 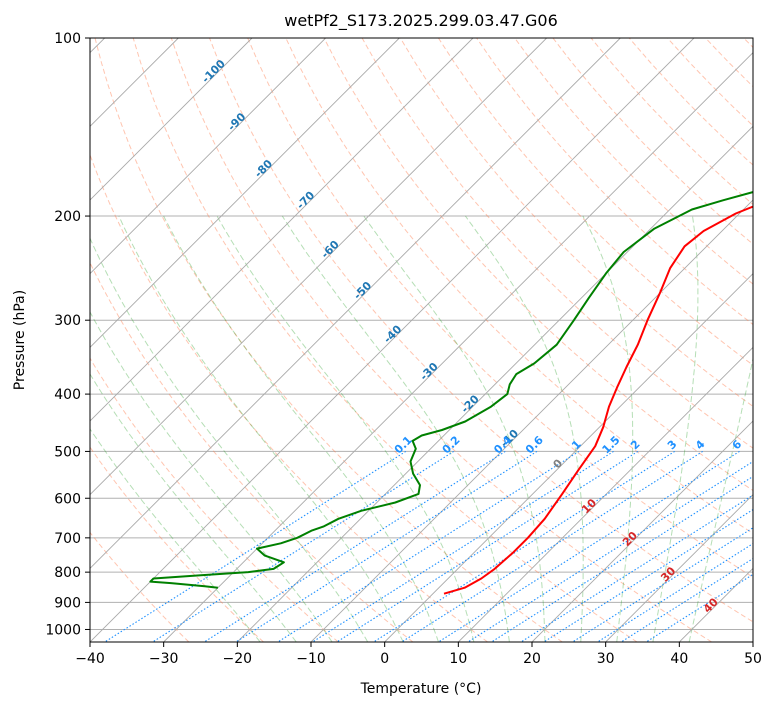 What do you see at coordinates (311, 659) in the screenshot?
I see `x-tick-label: −10` at bounding box center [311, 659].